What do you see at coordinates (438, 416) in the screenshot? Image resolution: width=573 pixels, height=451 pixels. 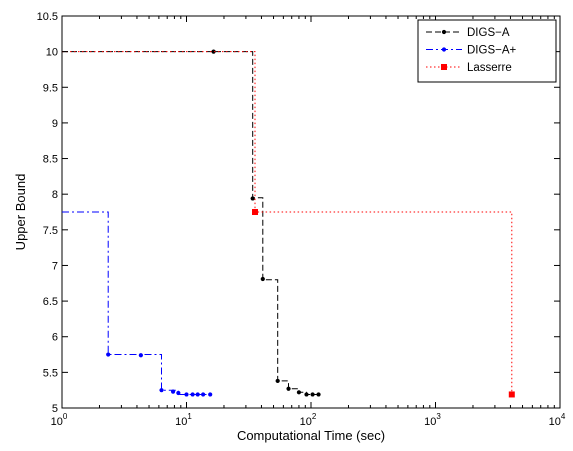 I see `x-tick-exponent: 3` at bounding box center [438, 416].